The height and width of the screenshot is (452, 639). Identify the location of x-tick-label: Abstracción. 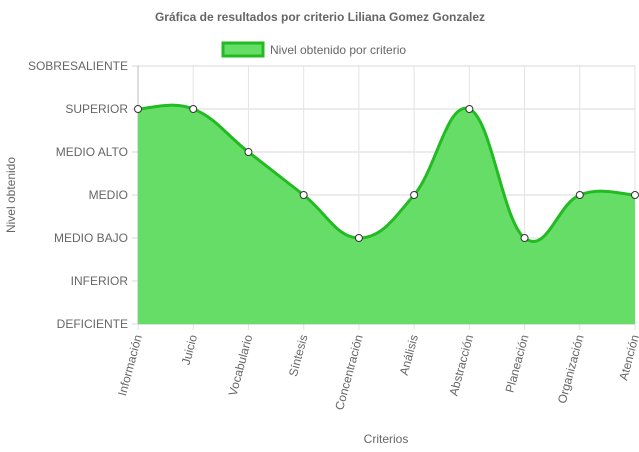
(461, 365).